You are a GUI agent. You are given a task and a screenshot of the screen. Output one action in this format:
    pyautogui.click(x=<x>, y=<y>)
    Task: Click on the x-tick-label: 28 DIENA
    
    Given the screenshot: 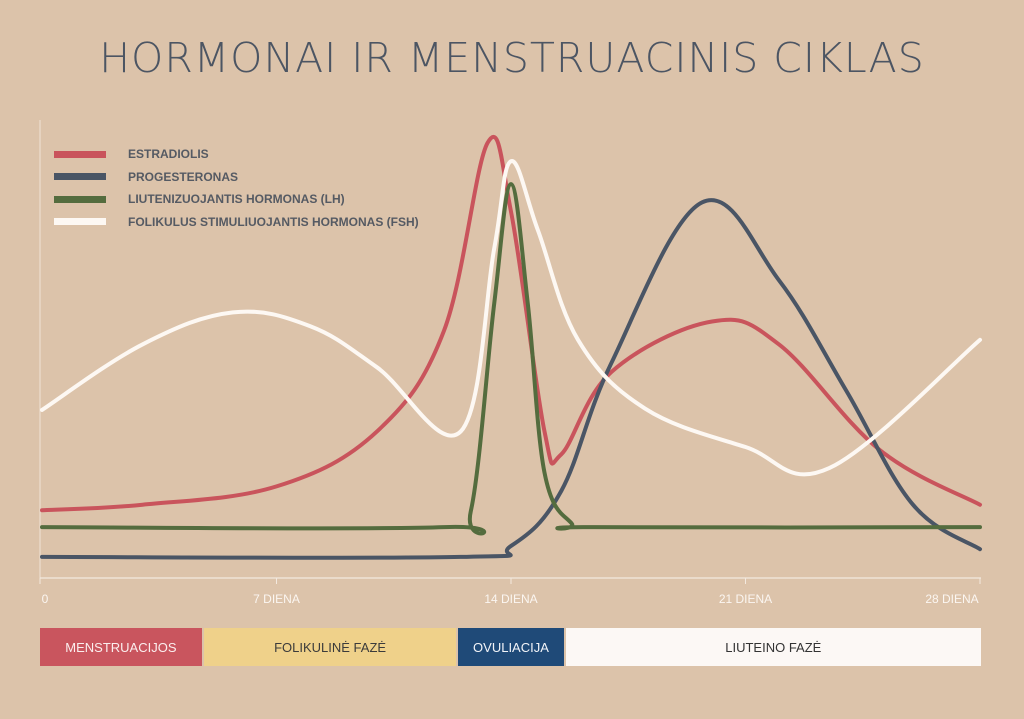 What is the action you would take?
    pyautogui.click(x=952, y=599)
    